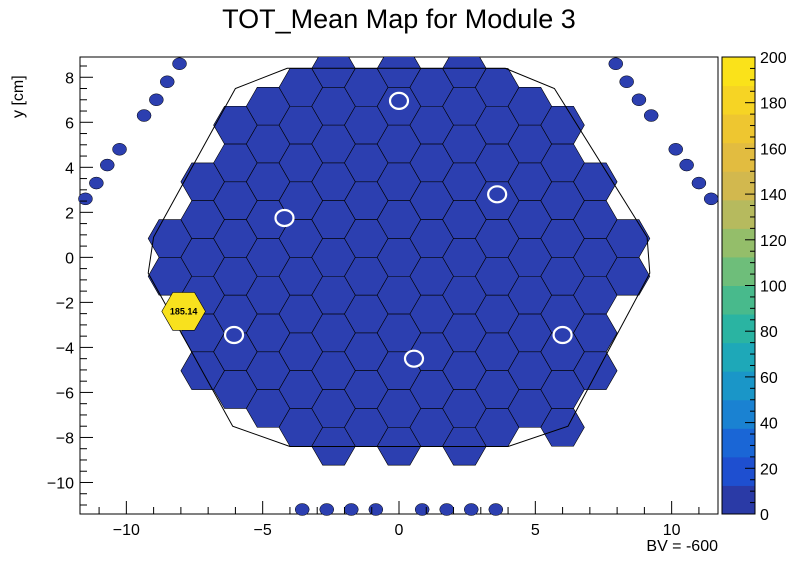 This screenshot has width=798, height=571. What do you see at coordinates (773, 241) in the screenshot?
I see `colorbar-tick-label: 120` at bounding box center [773, 241].